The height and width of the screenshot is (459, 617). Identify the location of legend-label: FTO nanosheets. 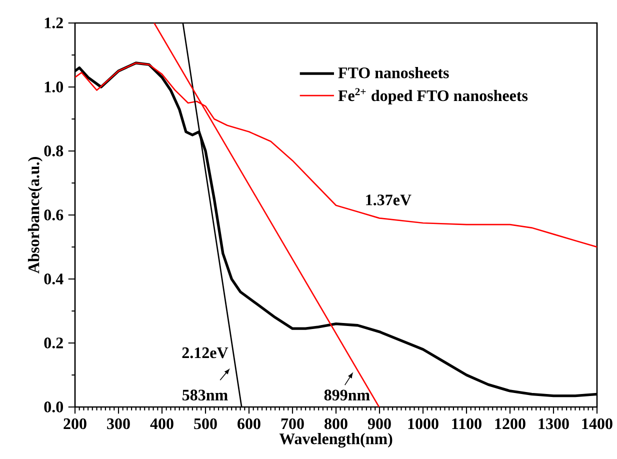
(393, 72).